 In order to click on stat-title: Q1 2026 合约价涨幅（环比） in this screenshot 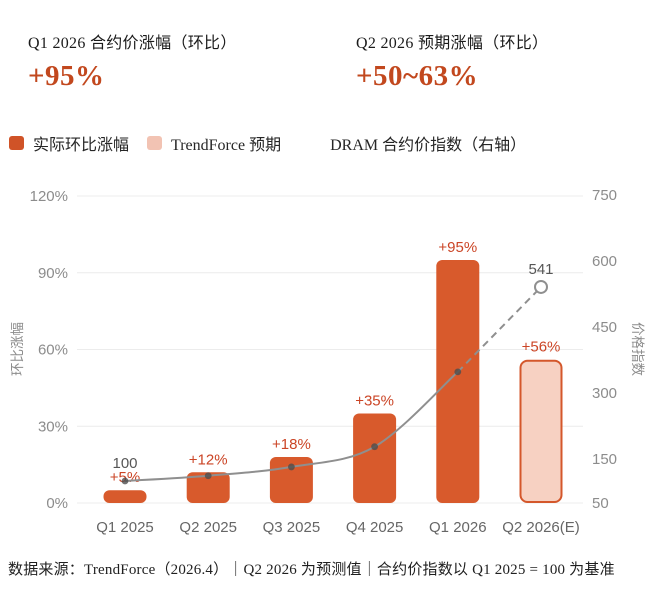, I will do `click(132, 43)`.